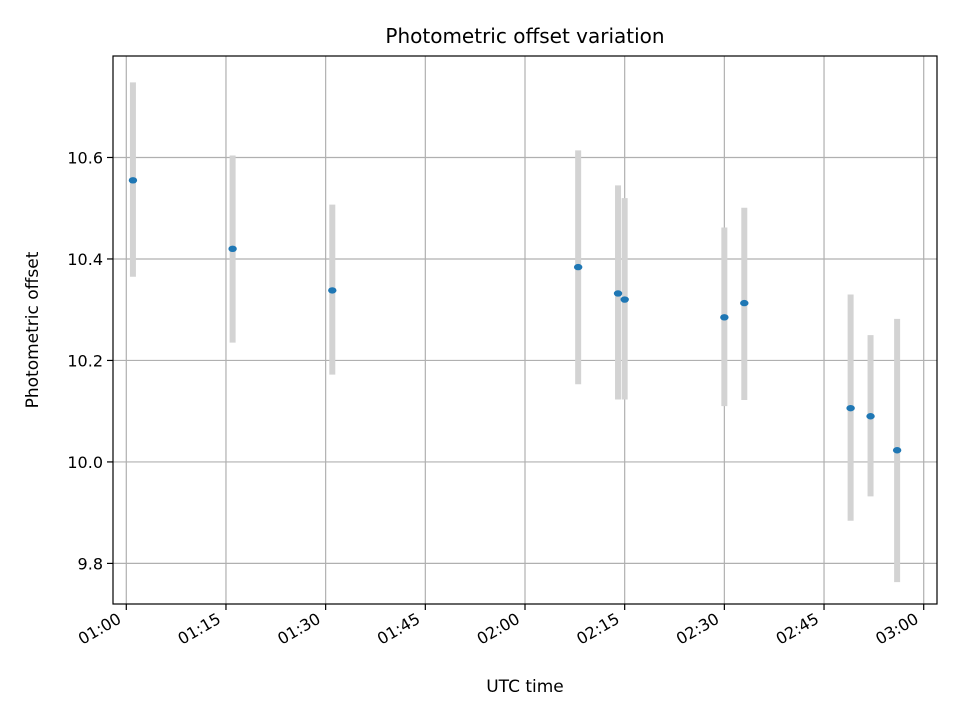  Describe the element at coordinates (90, 563) in the screenshot. I see `y-tick-label: 9.8` at that location.